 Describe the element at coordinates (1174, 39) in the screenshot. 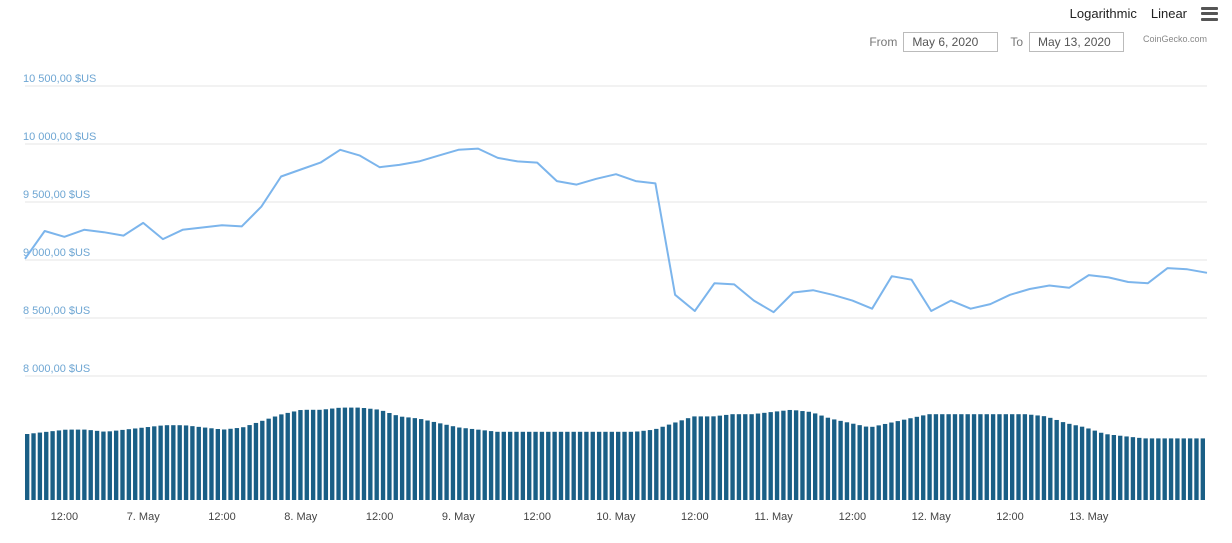

I see `credit-link: CoinGecko.com` at that location.